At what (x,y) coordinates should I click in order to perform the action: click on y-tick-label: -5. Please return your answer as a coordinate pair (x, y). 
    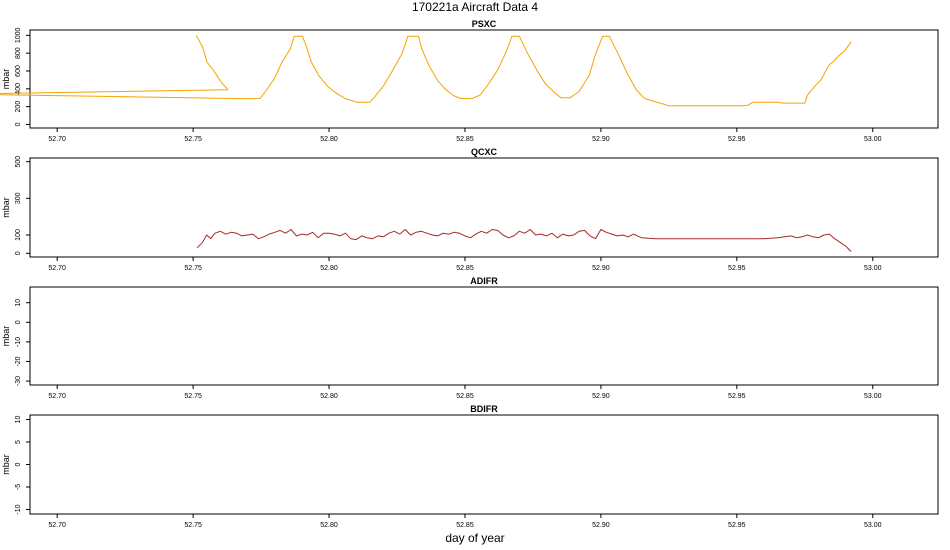
    Looking at the image, I should click on (18, 487).